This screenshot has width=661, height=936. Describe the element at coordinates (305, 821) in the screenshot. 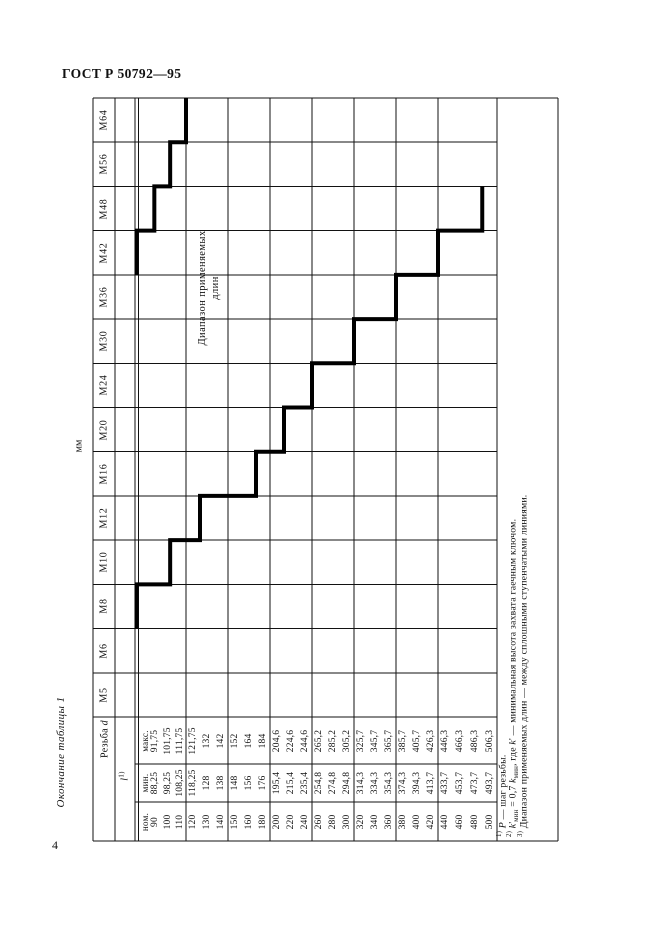

I see `length-value-nom: 240` at that location.